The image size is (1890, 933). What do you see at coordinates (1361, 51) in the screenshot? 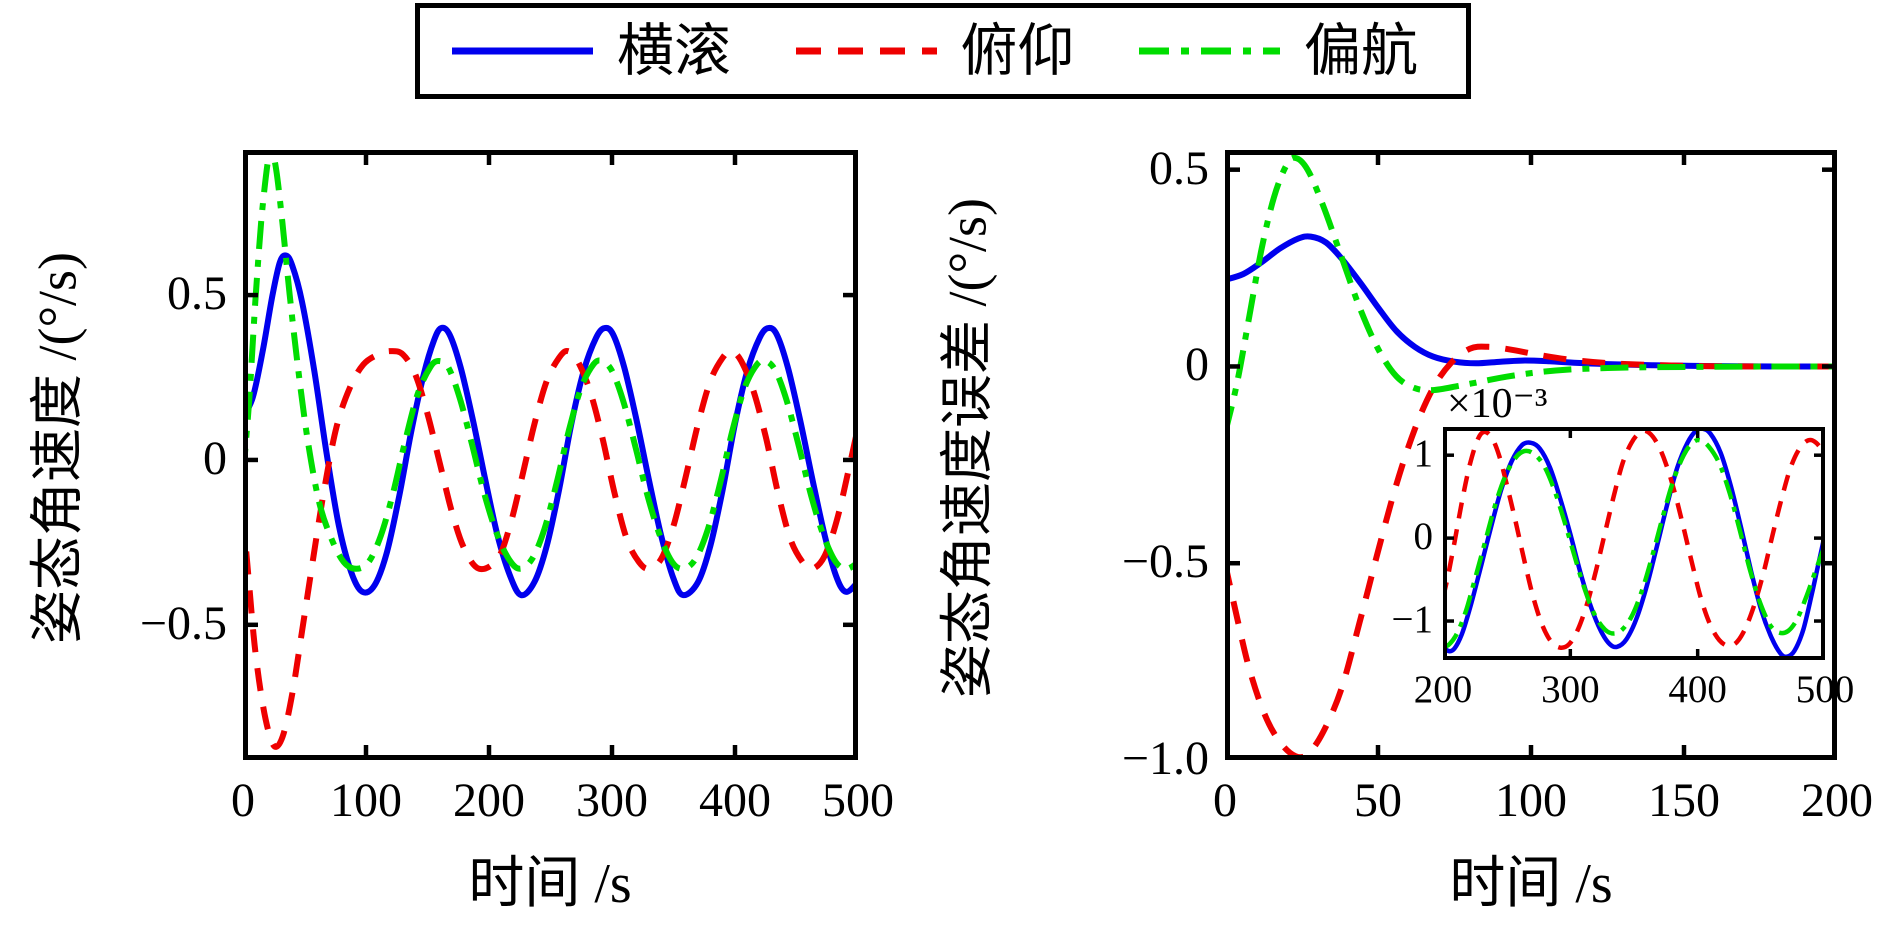
I see `legend-label-yaw: 偏航` at bounding box center [1361, 51].